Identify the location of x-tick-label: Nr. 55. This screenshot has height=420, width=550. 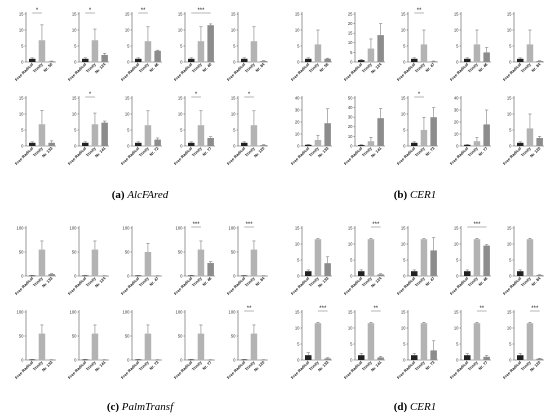
(324, 67).